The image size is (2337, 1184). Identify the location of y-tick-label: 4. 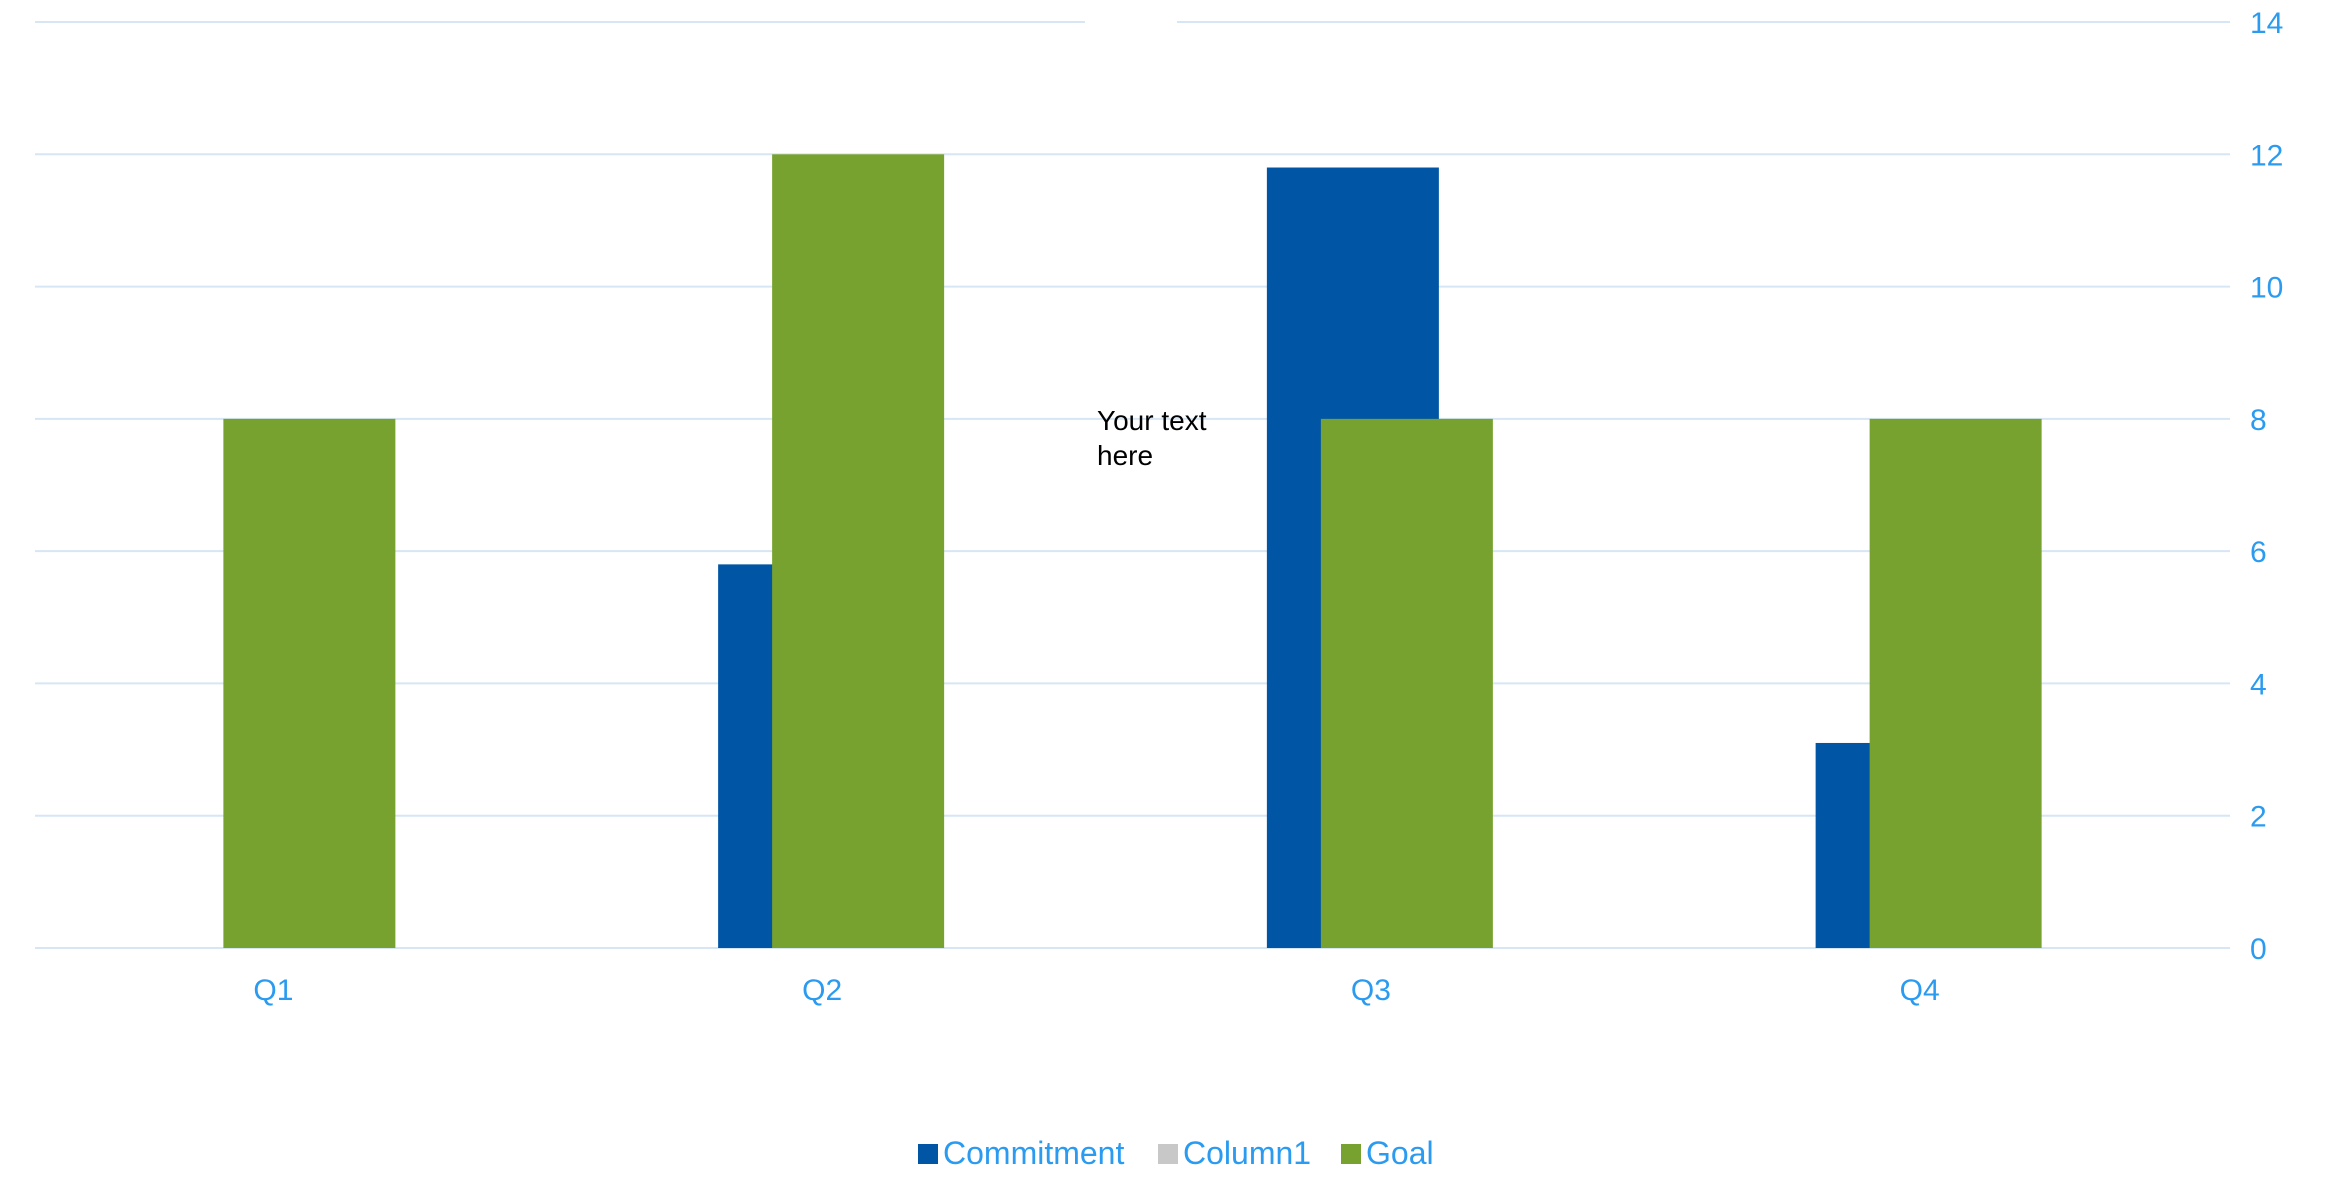
(2258, 684).